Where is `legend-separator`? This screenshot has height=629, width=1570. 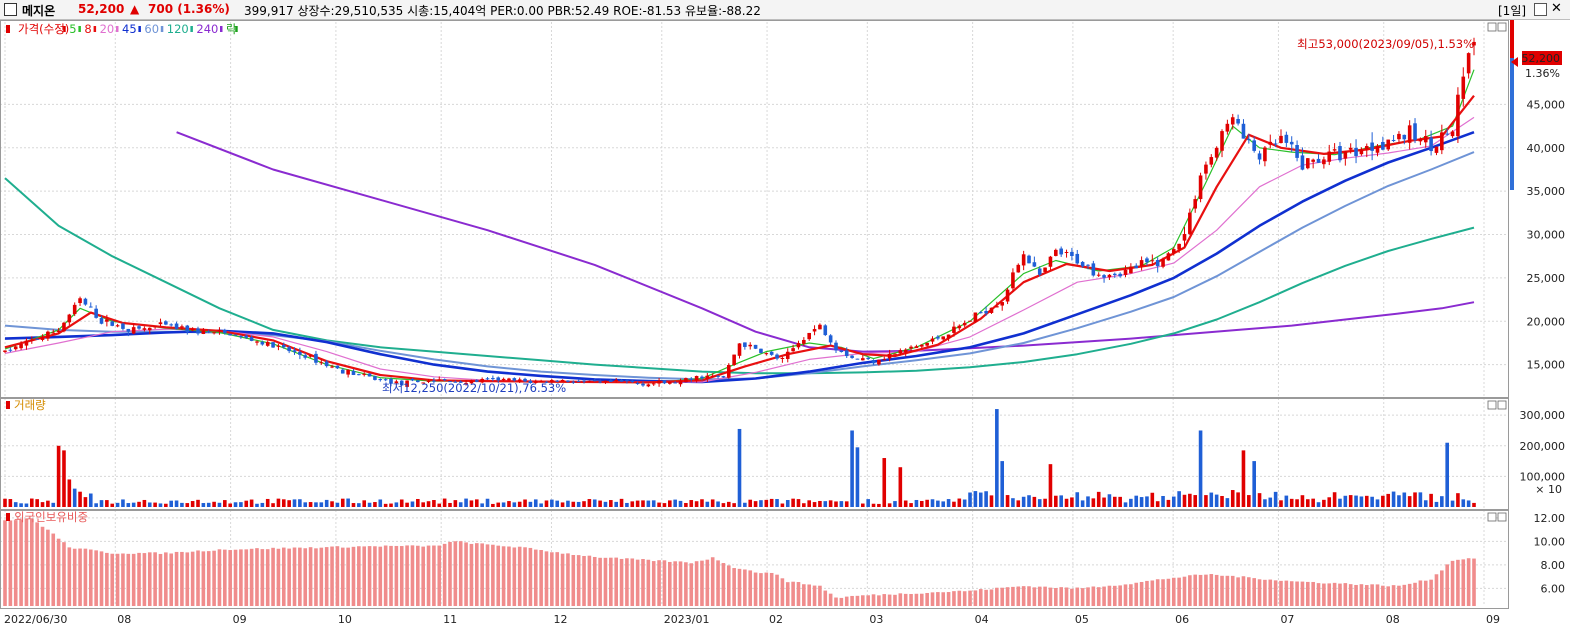
legend-separator is located at coordinates (191, 29).